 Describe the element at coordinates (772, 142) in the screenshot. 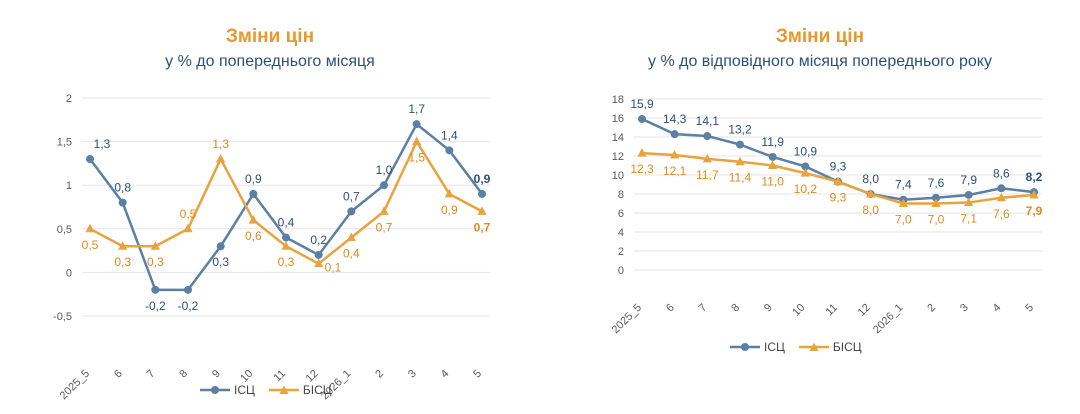

I see `data-label-isc: 11,9` at that location.